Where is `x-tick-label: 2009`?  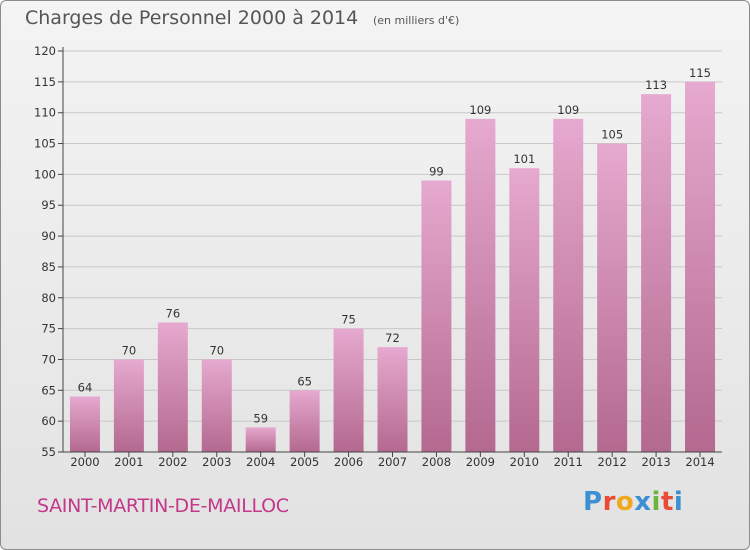 x-tick-label: 2009 is located at coordinates (480, 462).